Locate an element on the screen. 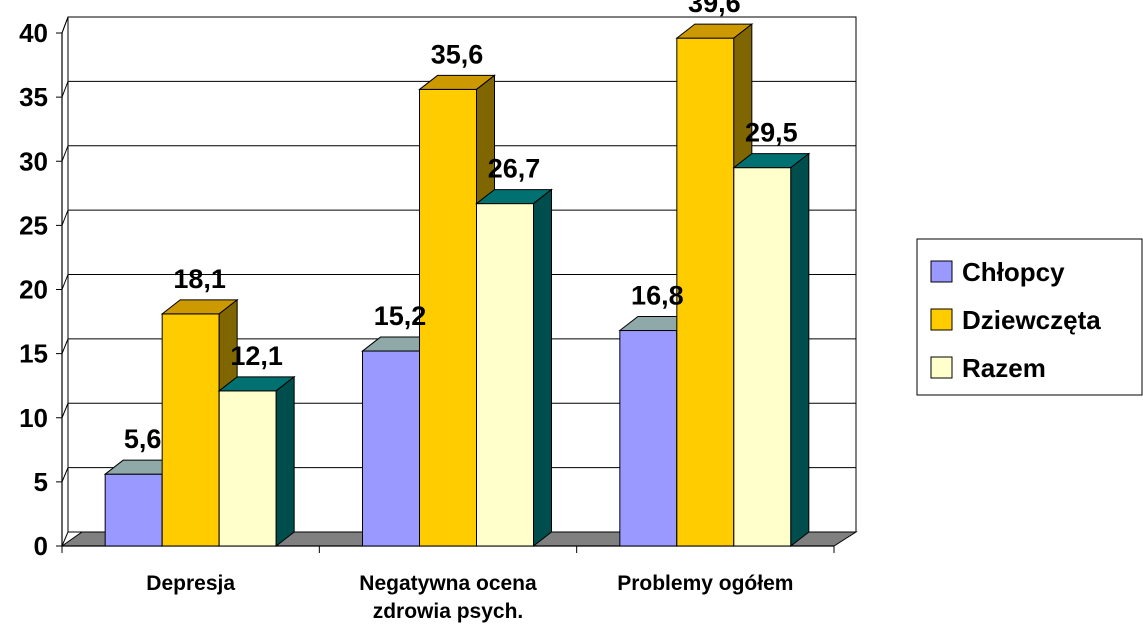 Image resolution: width=1143 pixels, height=626 pixels. data-label: 35,6 is located at coordinates (457, 54).